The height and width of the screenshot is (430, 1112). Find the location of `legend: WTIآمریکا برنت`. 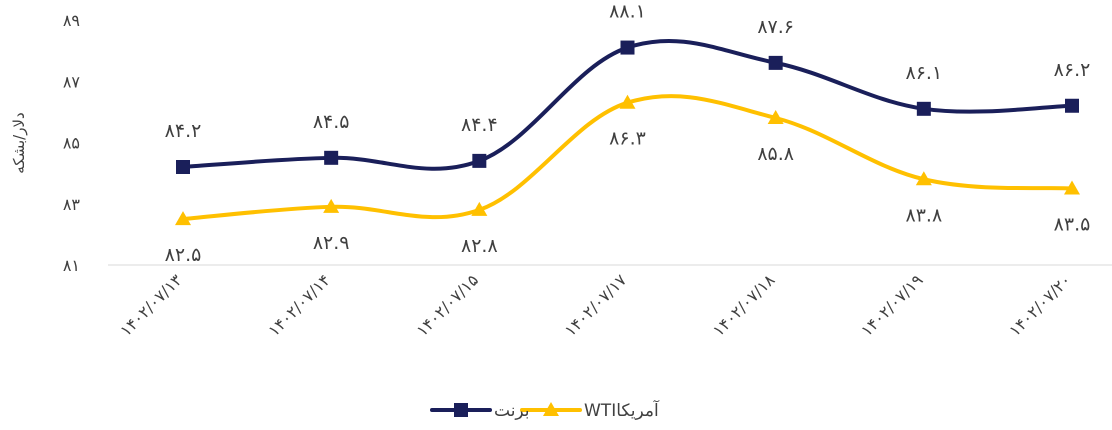

legend: WTIآمریکا برنت is located at coordinates (545, 410).